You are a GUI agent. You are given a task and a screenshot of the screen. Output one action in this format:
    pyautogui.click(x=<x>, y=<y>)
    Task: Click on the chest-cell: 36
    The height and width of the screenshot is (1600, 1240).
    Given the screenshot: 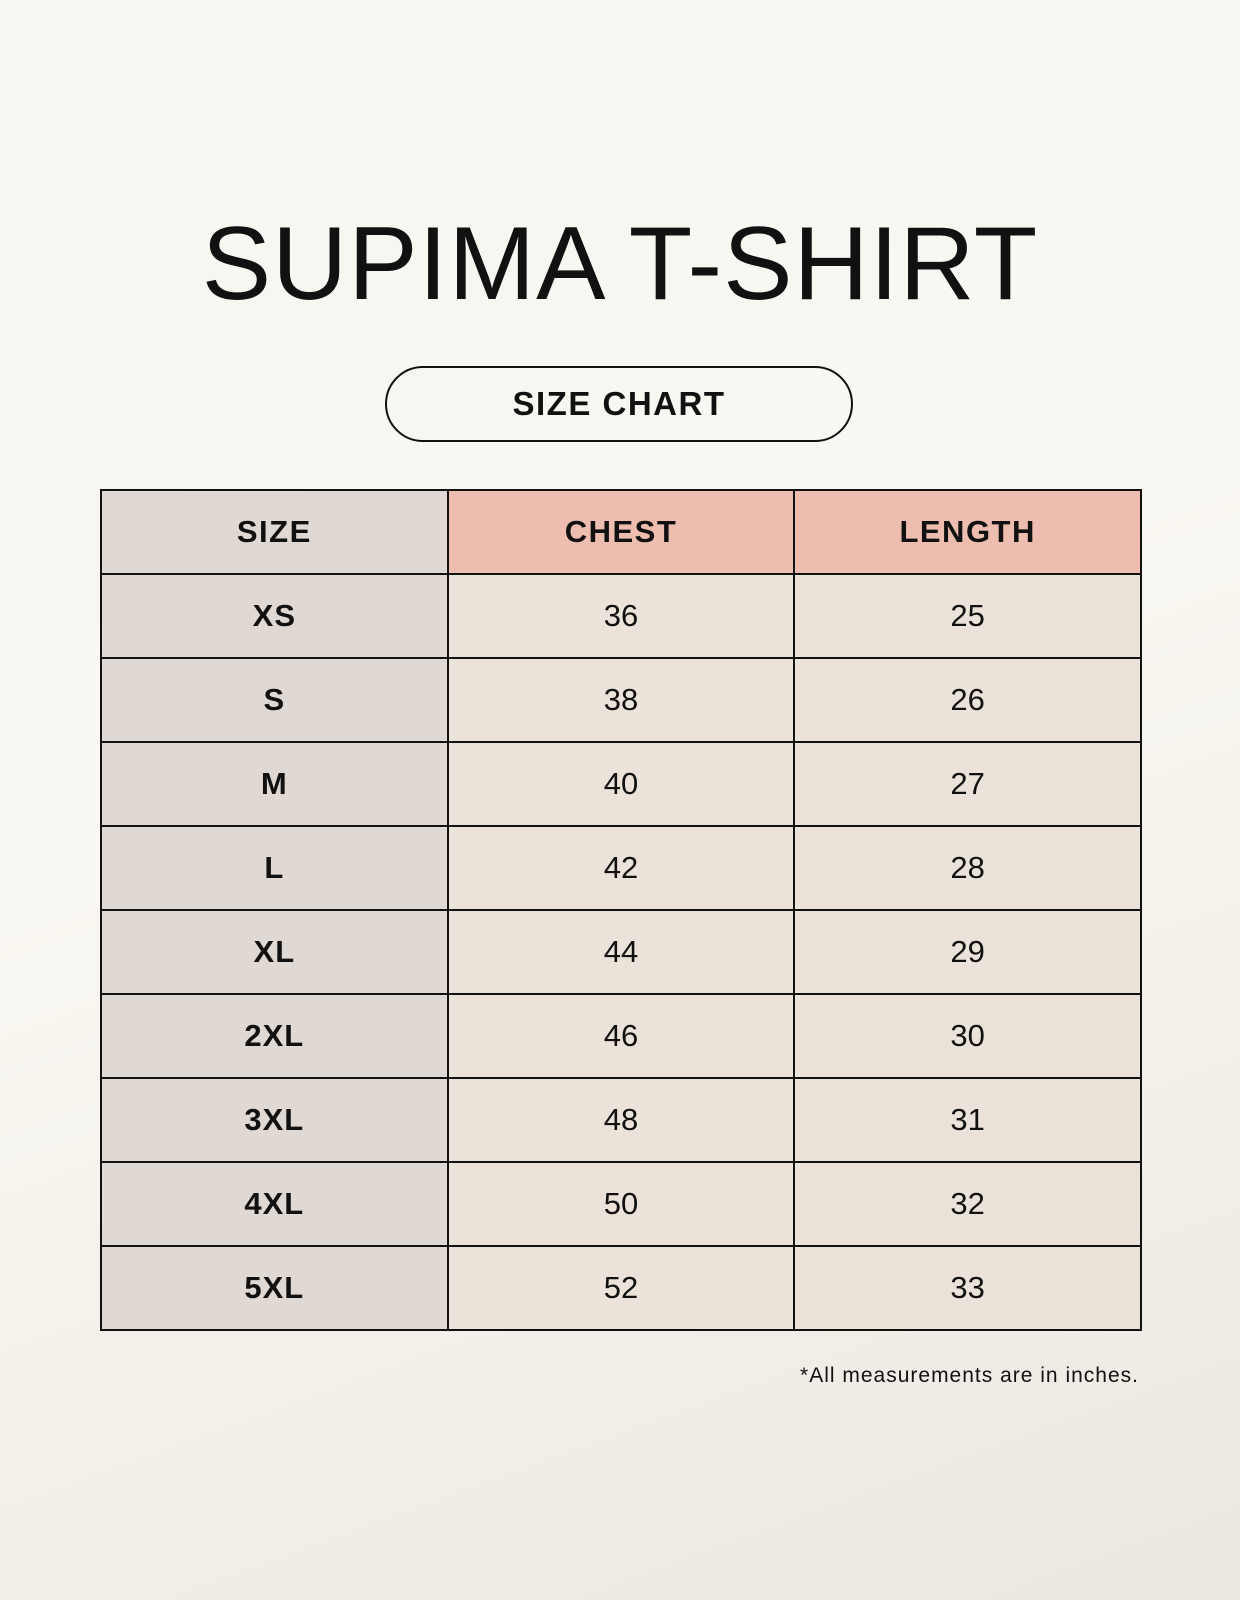 What is the action you would take?
    pyautogui.click(x=621, y=616)
    